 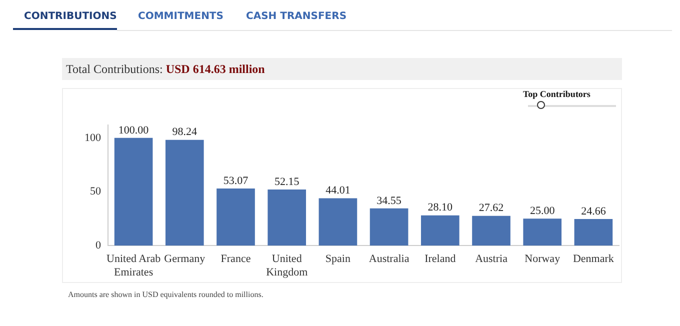 What do you see at coordinates (338, 190) in the screenshot?
I see `data-label: 44.01` at bounding box center [338, 190].